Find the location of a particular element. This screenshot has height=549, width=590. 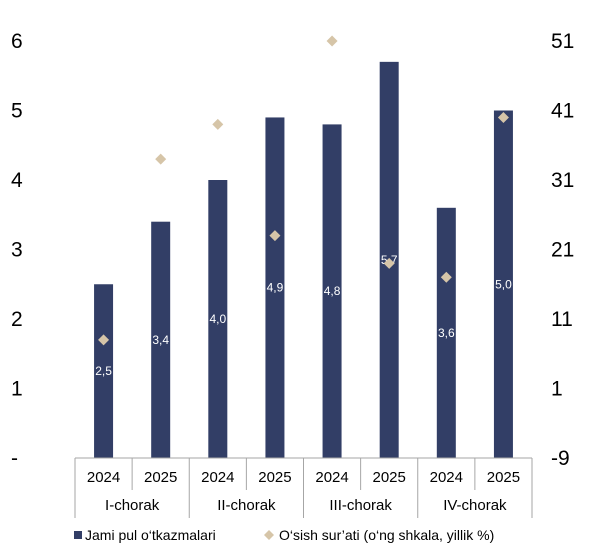

x-quarter-label: IV-chorak is located at coordinates (475, 505).